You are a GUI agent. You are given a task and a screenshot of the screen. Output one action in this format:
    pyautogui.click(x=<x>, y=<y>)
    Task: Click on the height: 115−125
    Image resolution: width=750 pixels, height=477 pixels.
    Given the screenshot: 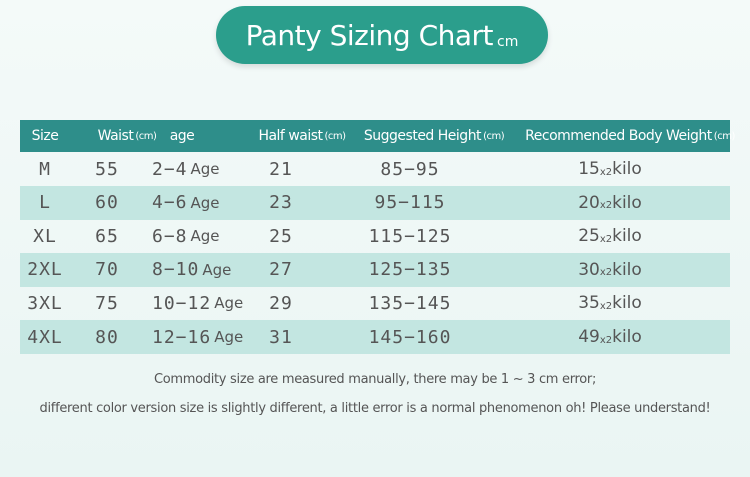 What is the action you would take?
    pyautogui.click(x=410, y=236)
    